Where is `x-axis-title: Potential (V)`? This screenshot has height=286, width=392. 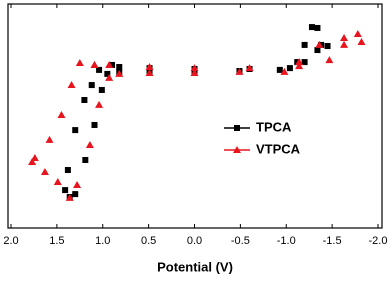 x-axis-title: Potential (V) is located at coordinates (195, 266).